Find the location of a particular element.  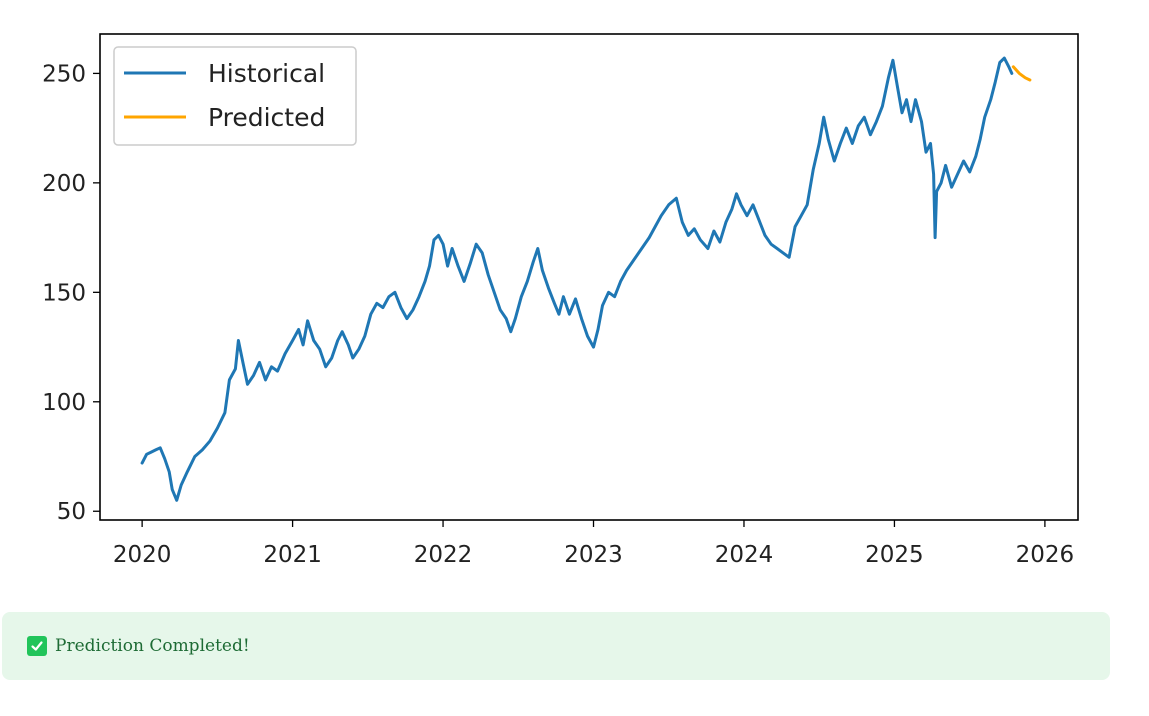

x-axis-ticks: 2020 2021 2022 2023 2024 2025 2026 is located at coordinates (593, 544).